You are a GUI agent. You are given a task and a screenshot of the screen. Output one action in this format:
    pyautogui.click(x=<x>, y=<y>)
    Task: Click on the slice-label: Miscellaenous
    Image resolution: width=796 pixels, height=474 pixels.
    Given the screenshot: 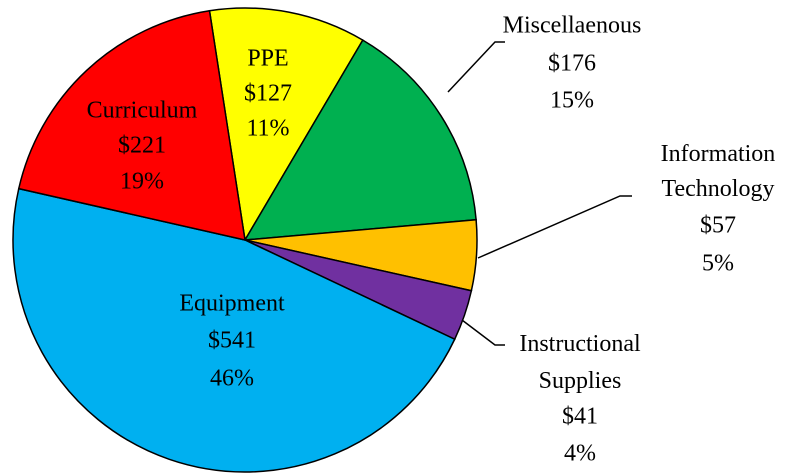 What is the action you would take?
    pyautogui.click(x=572, y=26)
    